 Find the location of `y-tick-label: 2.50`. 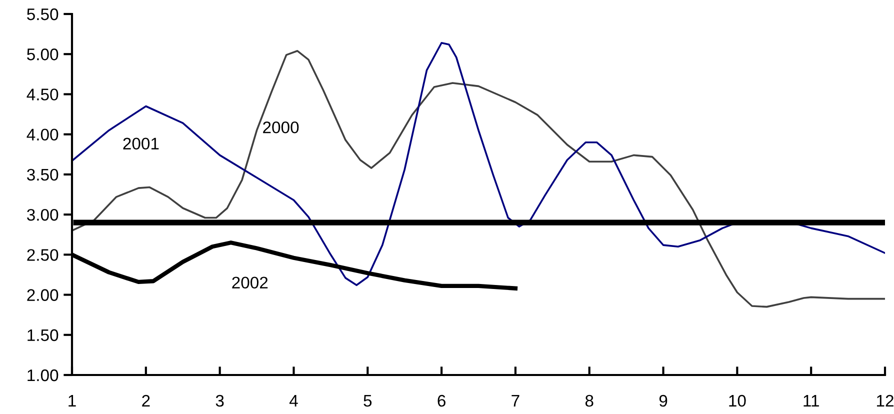

y-tick-label: 2.50 is located at coordinates (42, 255).